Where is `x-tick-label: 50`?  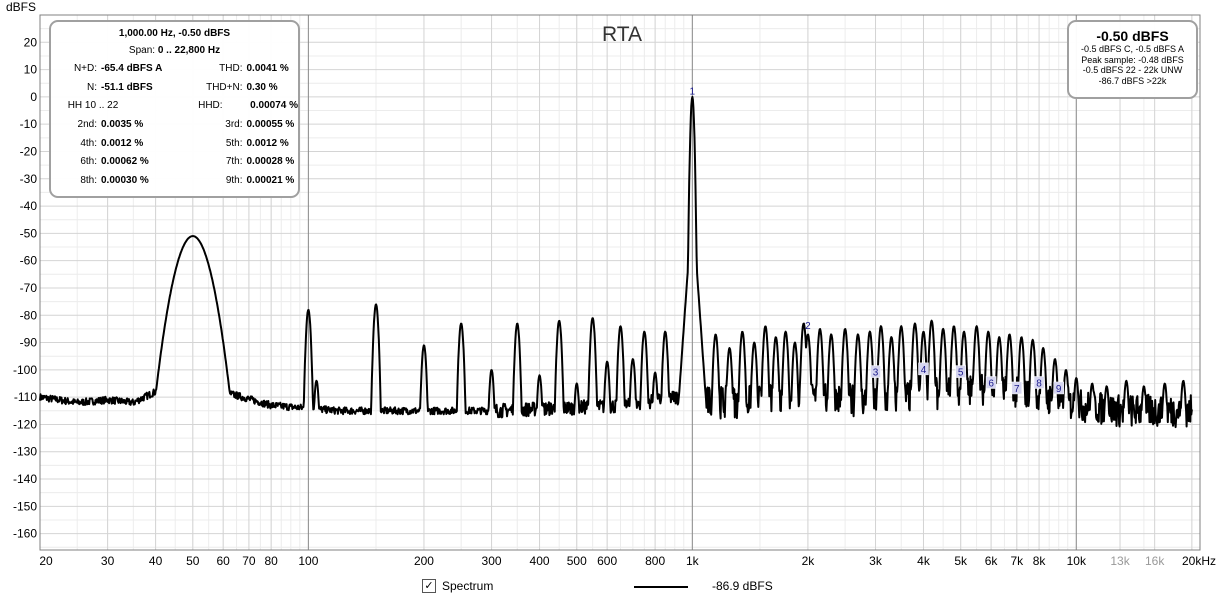
x-tick-label: 50 is located at coordinates (193, 561).